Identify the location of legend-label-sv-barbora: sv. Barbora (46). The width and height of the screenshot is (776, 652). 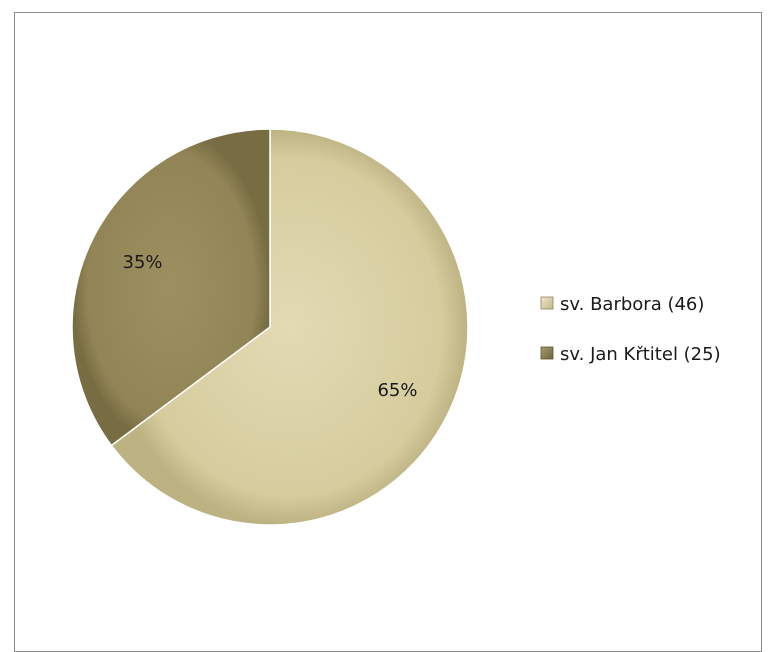
(632, 304).